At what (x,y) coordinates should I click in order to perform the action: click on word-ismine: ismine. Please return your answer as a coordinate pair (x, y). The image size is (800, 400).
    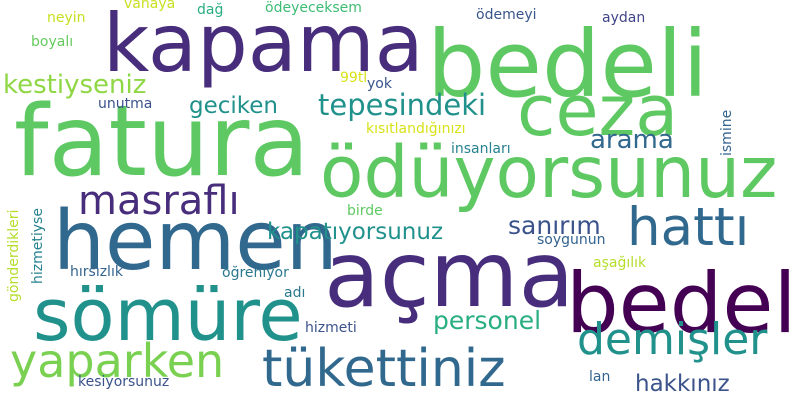
    Looking at the image, I should click on (727, 132).